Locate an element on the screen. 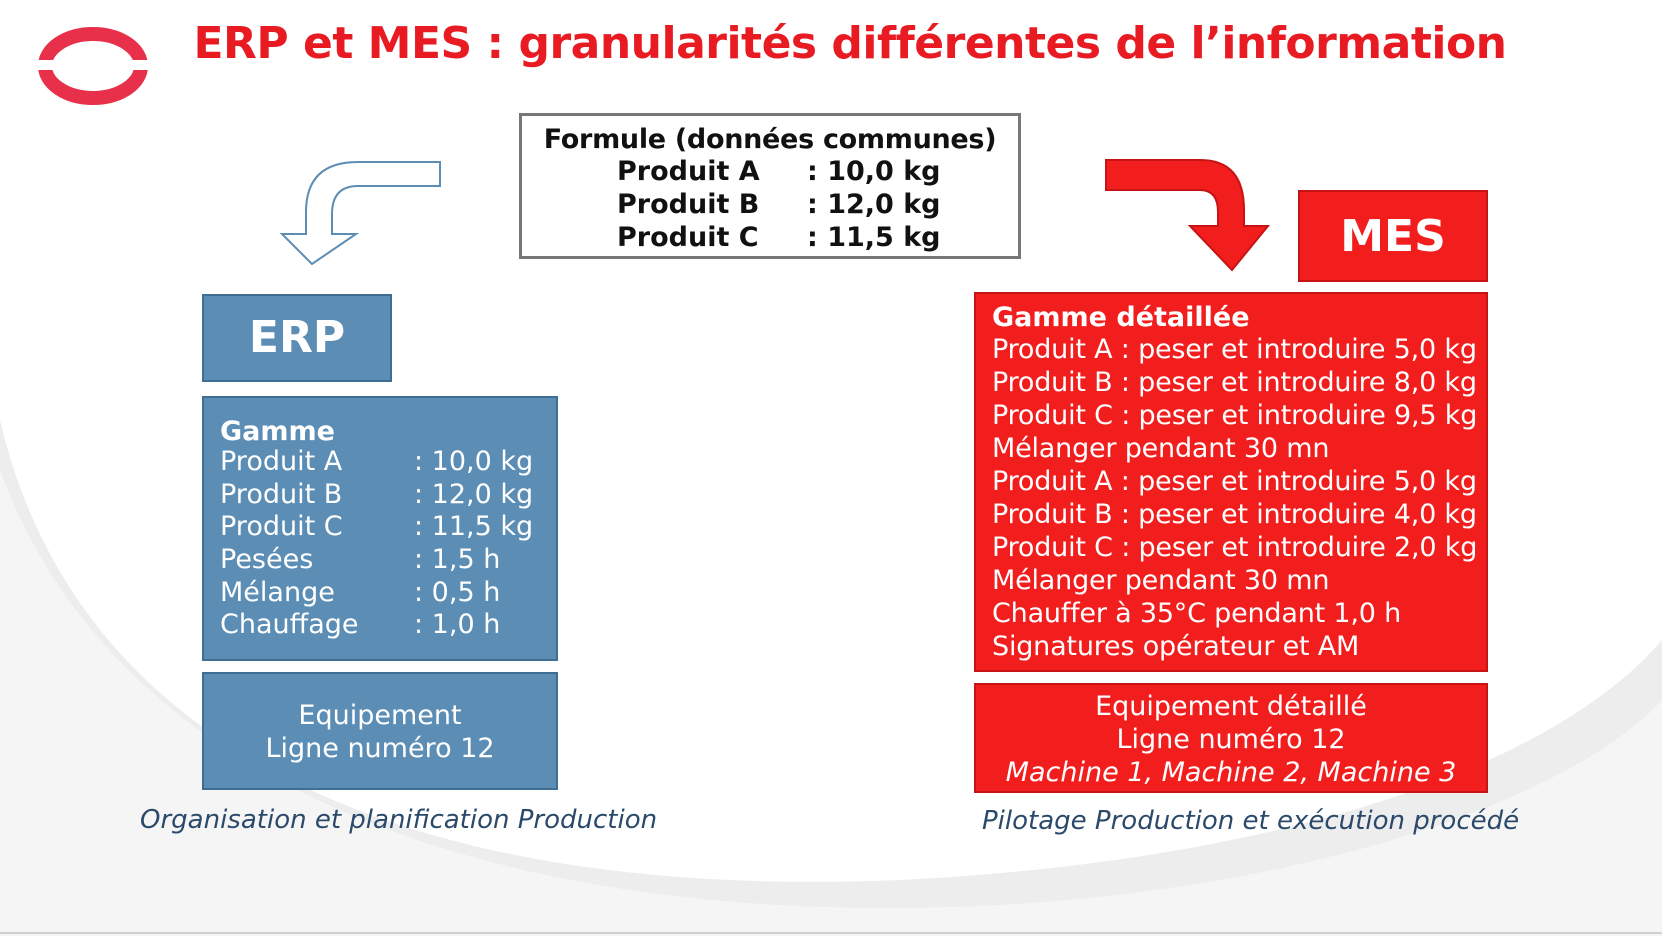  mes-equipment-machines: Machine 1, Machine 2, Machine 3 is located at coordinates (1231, 772).